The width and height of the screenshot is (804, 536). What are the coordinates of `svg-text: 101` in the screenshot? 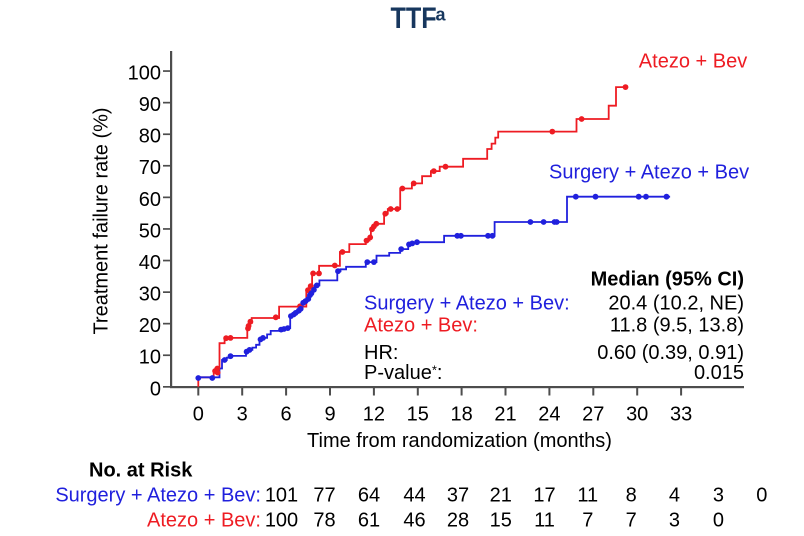 It's located at (281, 496).